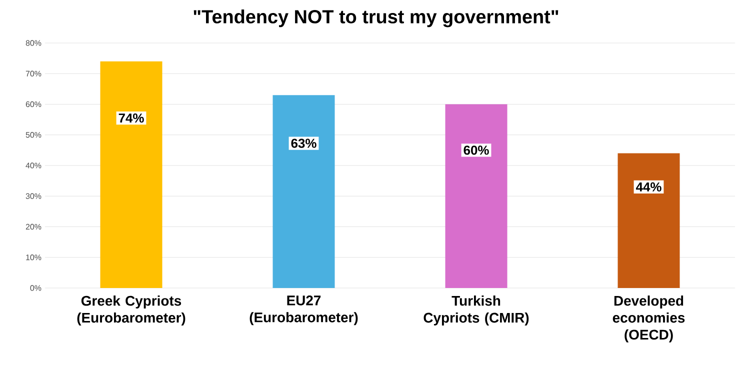 This screenshot has width=753, height=386. I want to click on x-tick-label: EU27 (Eurobarometer), so click(304, 310).